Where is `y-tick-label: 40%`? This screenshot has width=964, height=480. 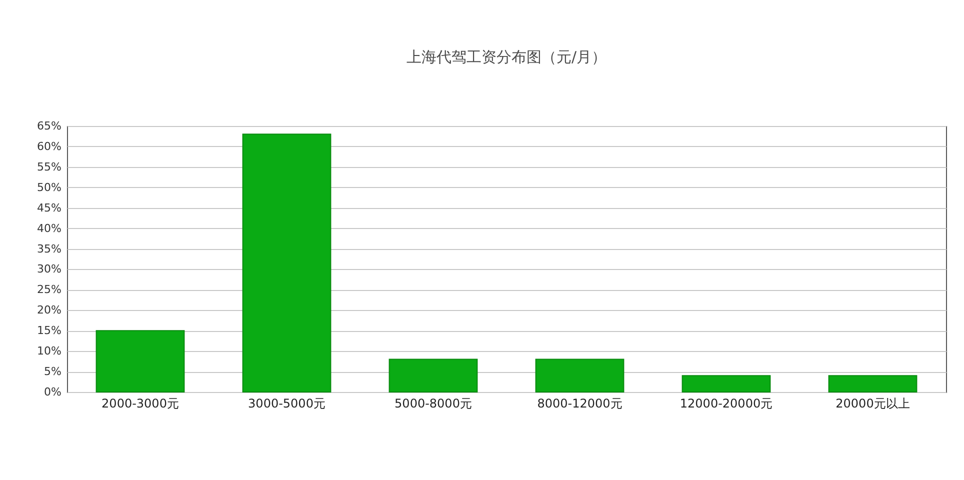 y-tick-label: 40% is located at coordinates (49, 228).